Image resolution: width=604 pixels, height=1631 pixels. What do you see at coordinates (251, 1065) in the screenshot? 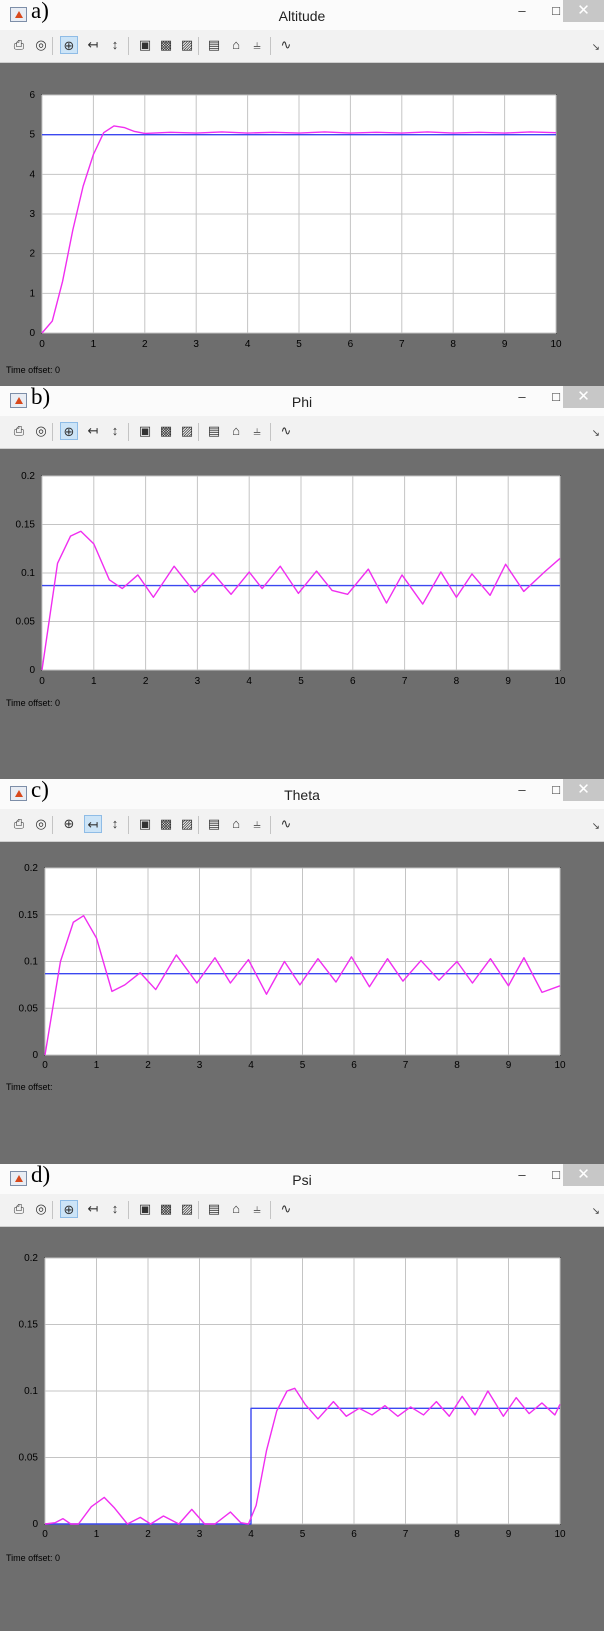
I see `x-tick-label: 4` at bounding box center [251, 1065].